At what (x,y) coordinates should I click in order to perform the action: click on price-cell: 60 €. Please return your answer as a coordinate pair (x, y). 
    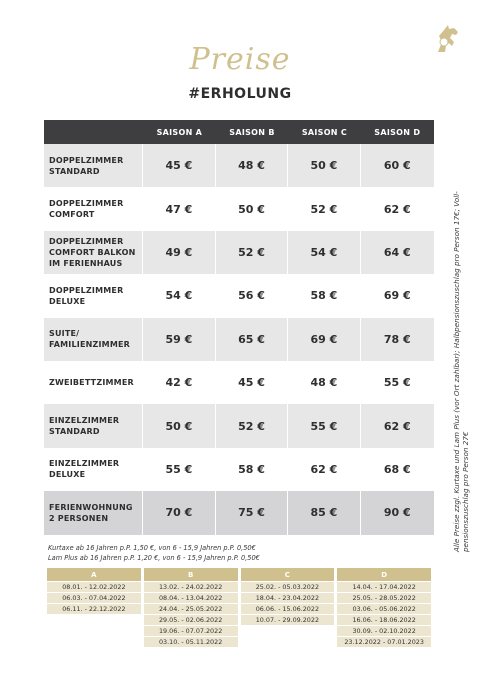
    Looking at the image, I should click on (397, 166).